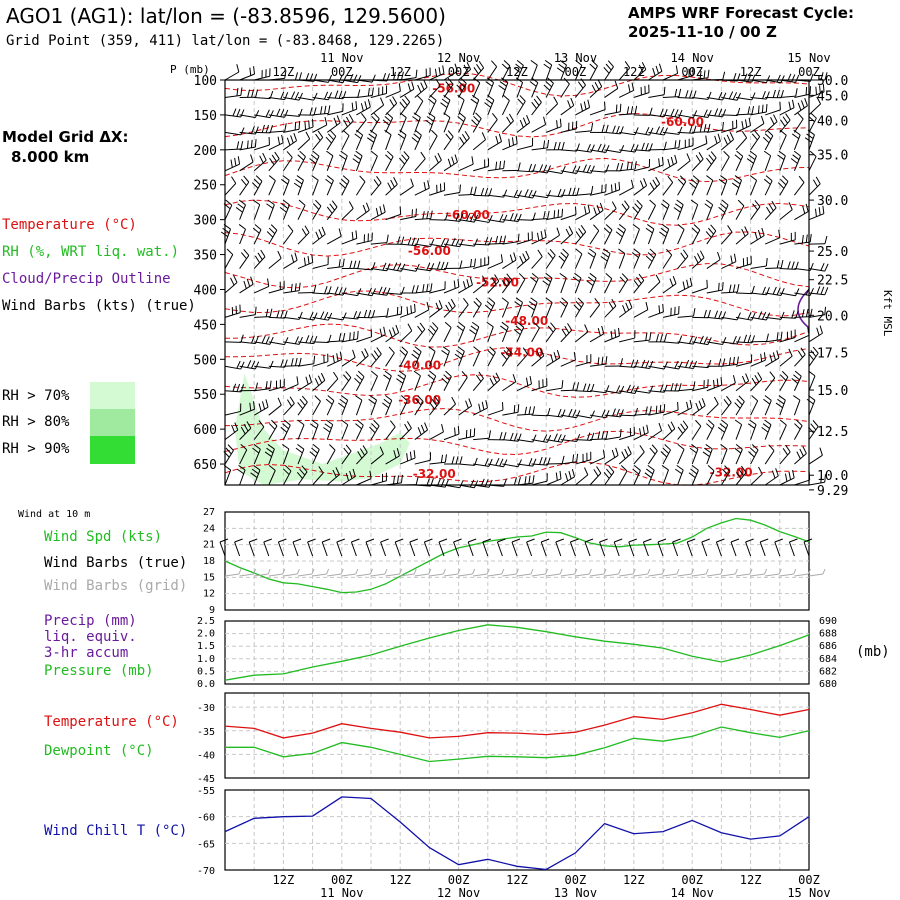 This screenshot has height=900, width=900. What do you see at coordinates (517, 833) in the screenshot?
I see `wind-chill-line` at bounding box center [517, 833].